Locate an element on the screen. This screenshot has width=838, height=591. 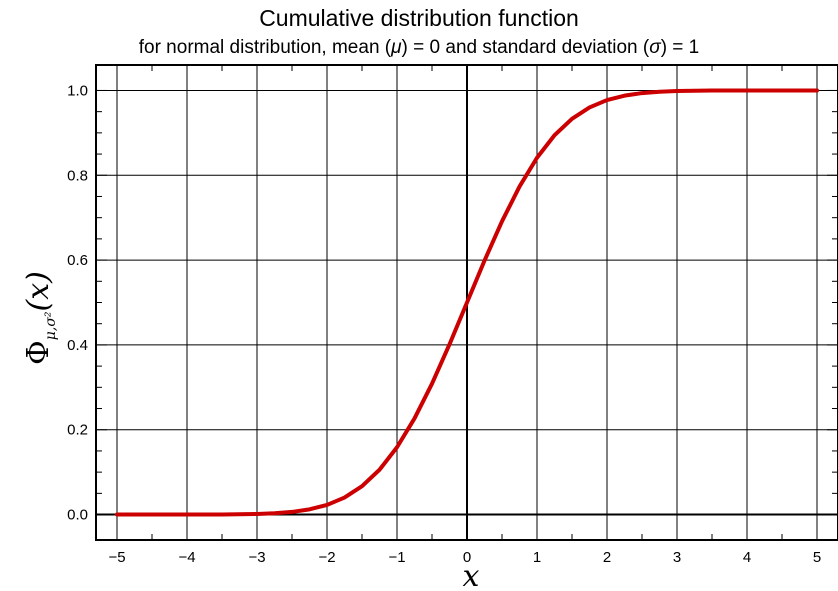
chart-title: Cumulative distribution function is located at coordinates (419, 18).